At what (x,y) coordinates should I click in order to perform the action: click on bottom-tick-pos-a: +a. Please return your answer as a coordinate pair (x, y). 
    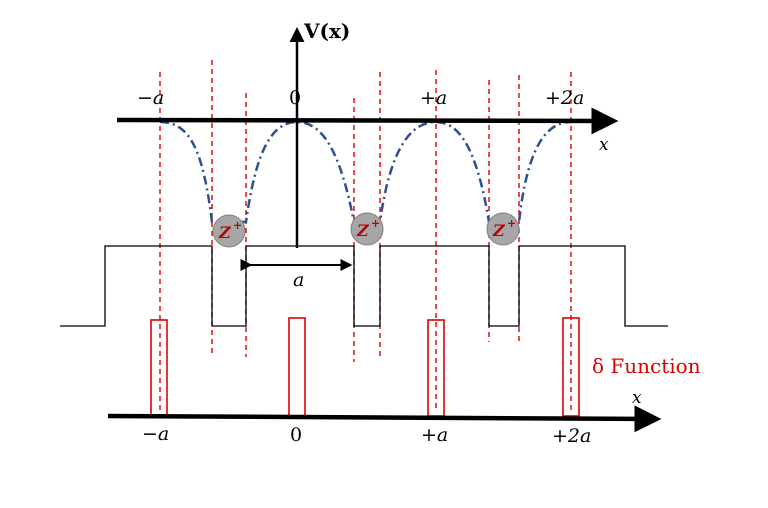
    Looking at the image, I should click on (434, 435).